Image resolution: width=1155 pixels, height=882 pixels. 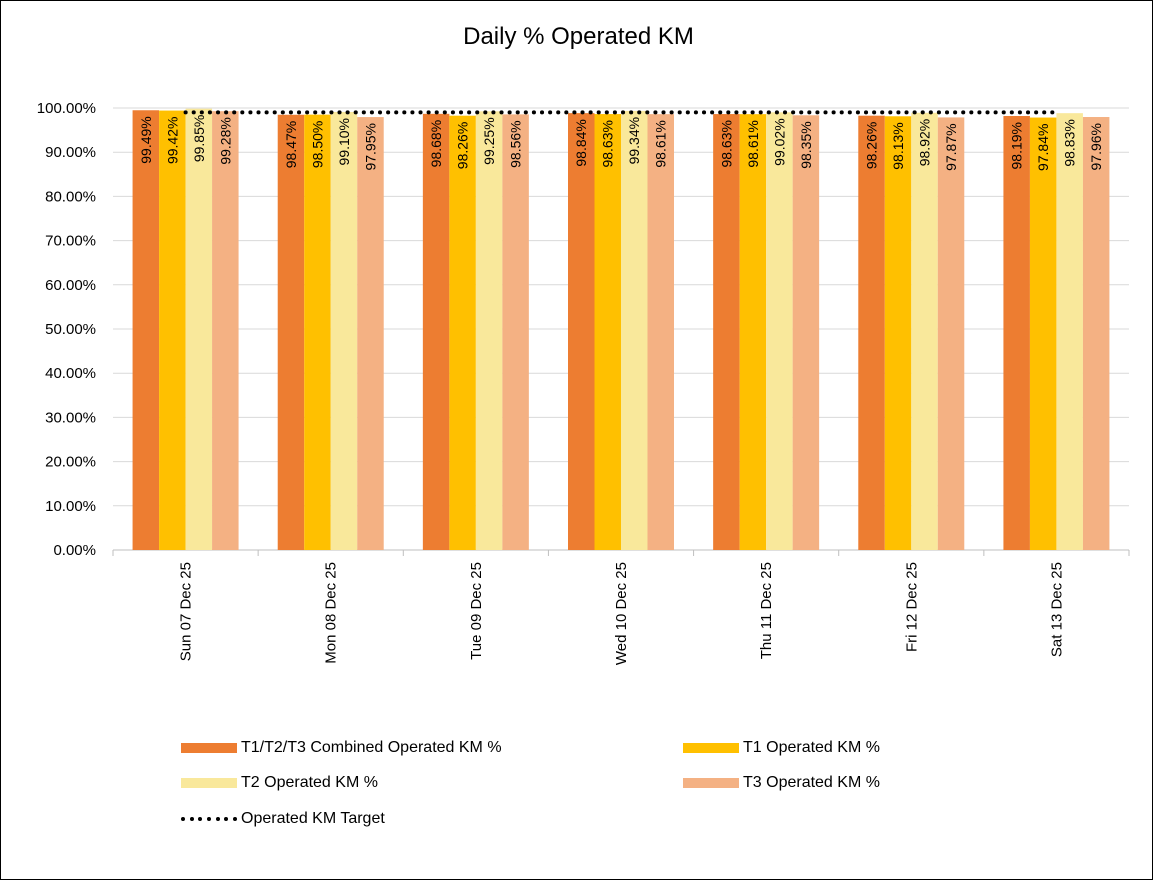 I want to click on legend-swatch-t2, so click(x=209, y=783).